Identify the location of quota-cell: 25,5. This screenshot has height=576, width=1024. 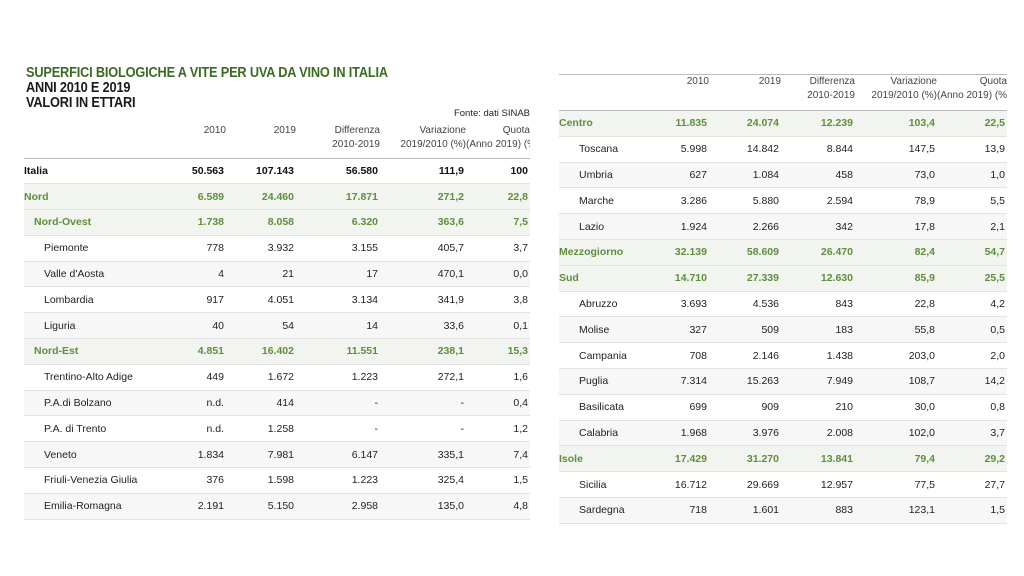
(972, 278).